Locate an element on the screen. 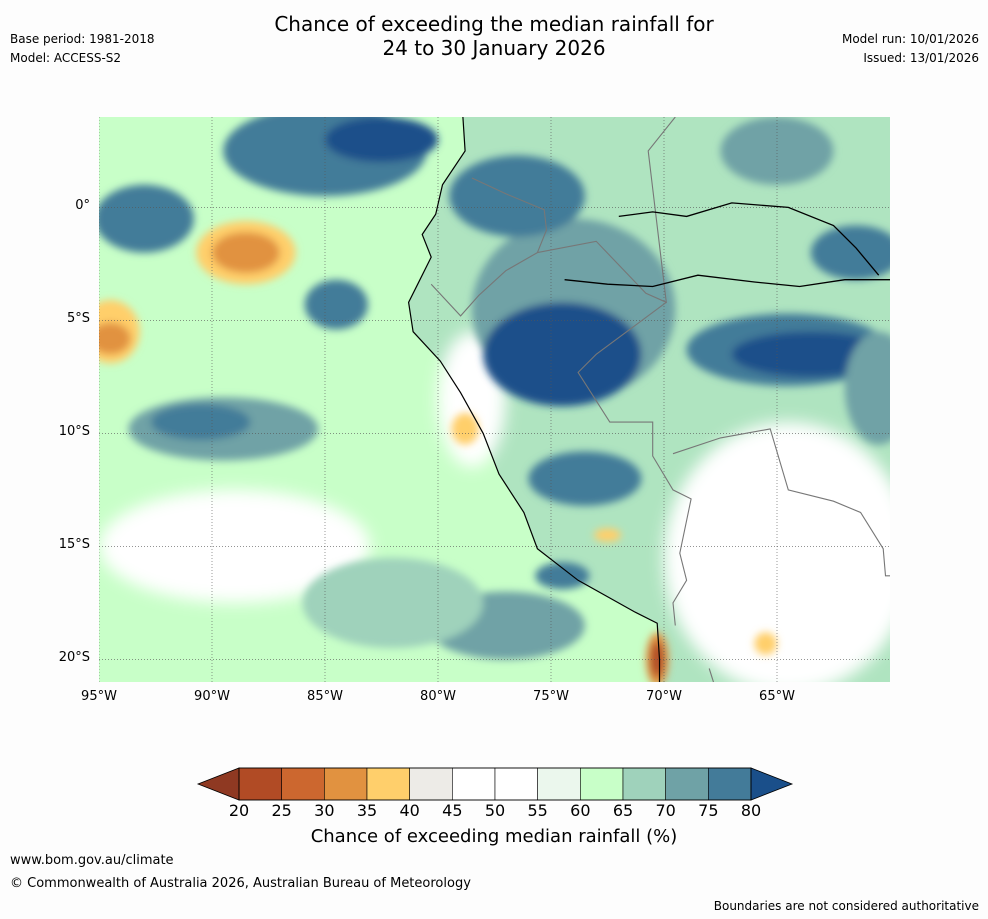 This screenshot has height=919, width=988. colorbar is located at coordinates (495, 784).